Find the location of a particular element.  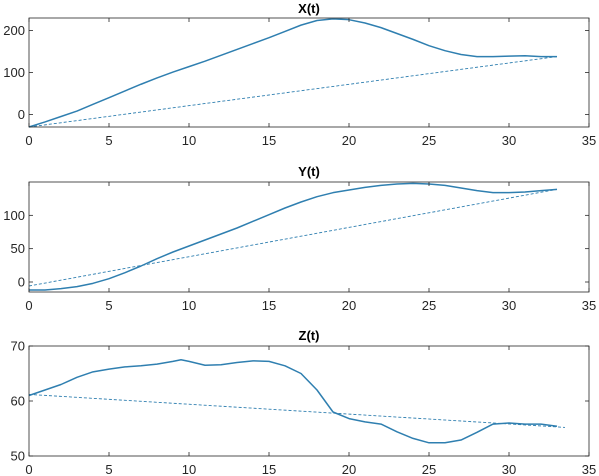

y-tick-label: 70 is located at coordinates (18, 346).